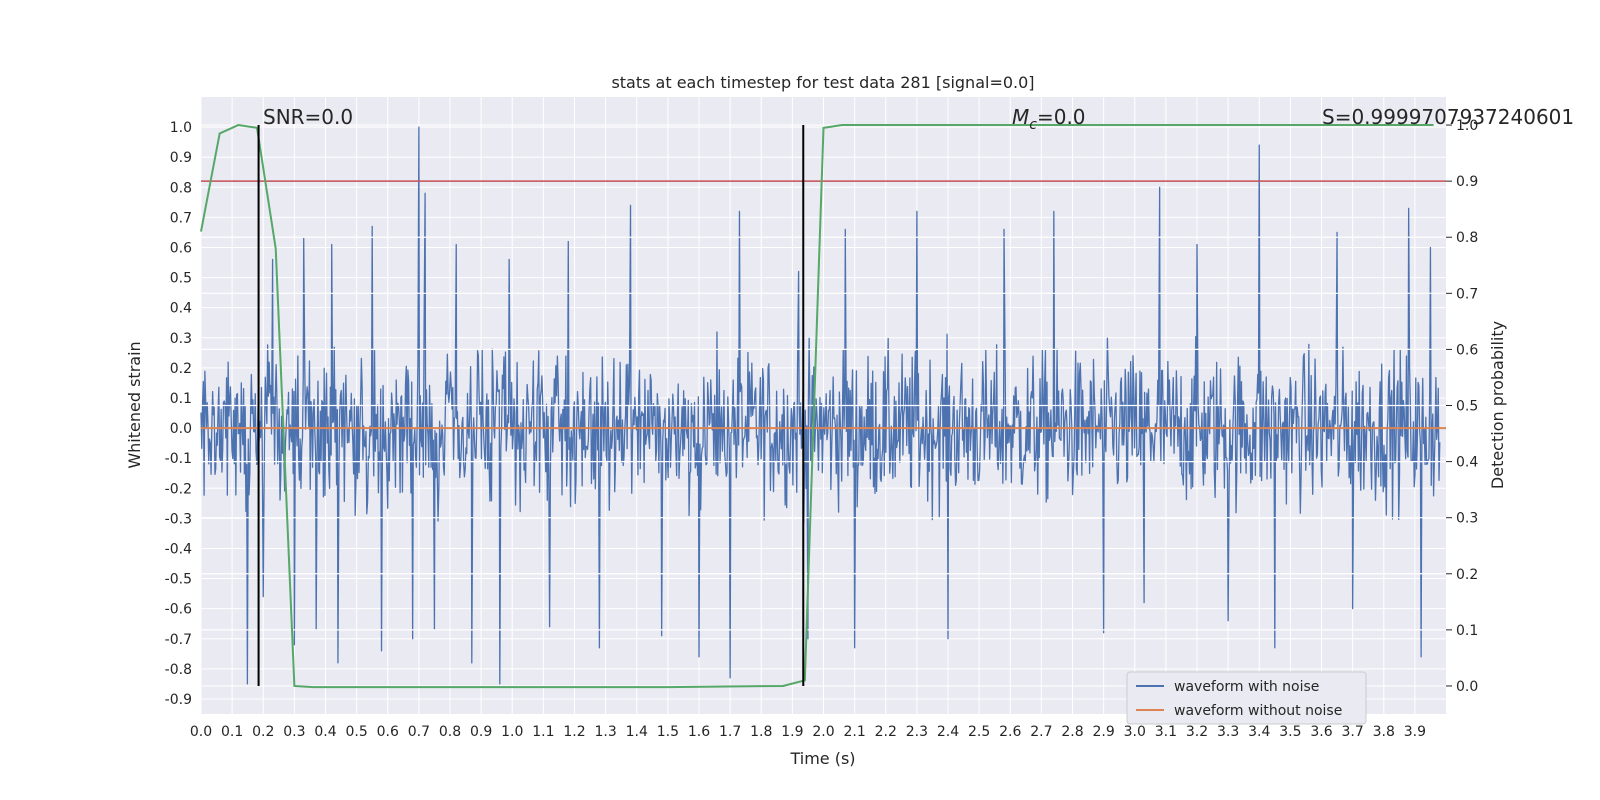 The image size is (1600, 800). What do you see at coordinates (1166, 732) in the screenshot?
I see `x-tick-label-31: 3.1` at bounding box center [1166, 732].